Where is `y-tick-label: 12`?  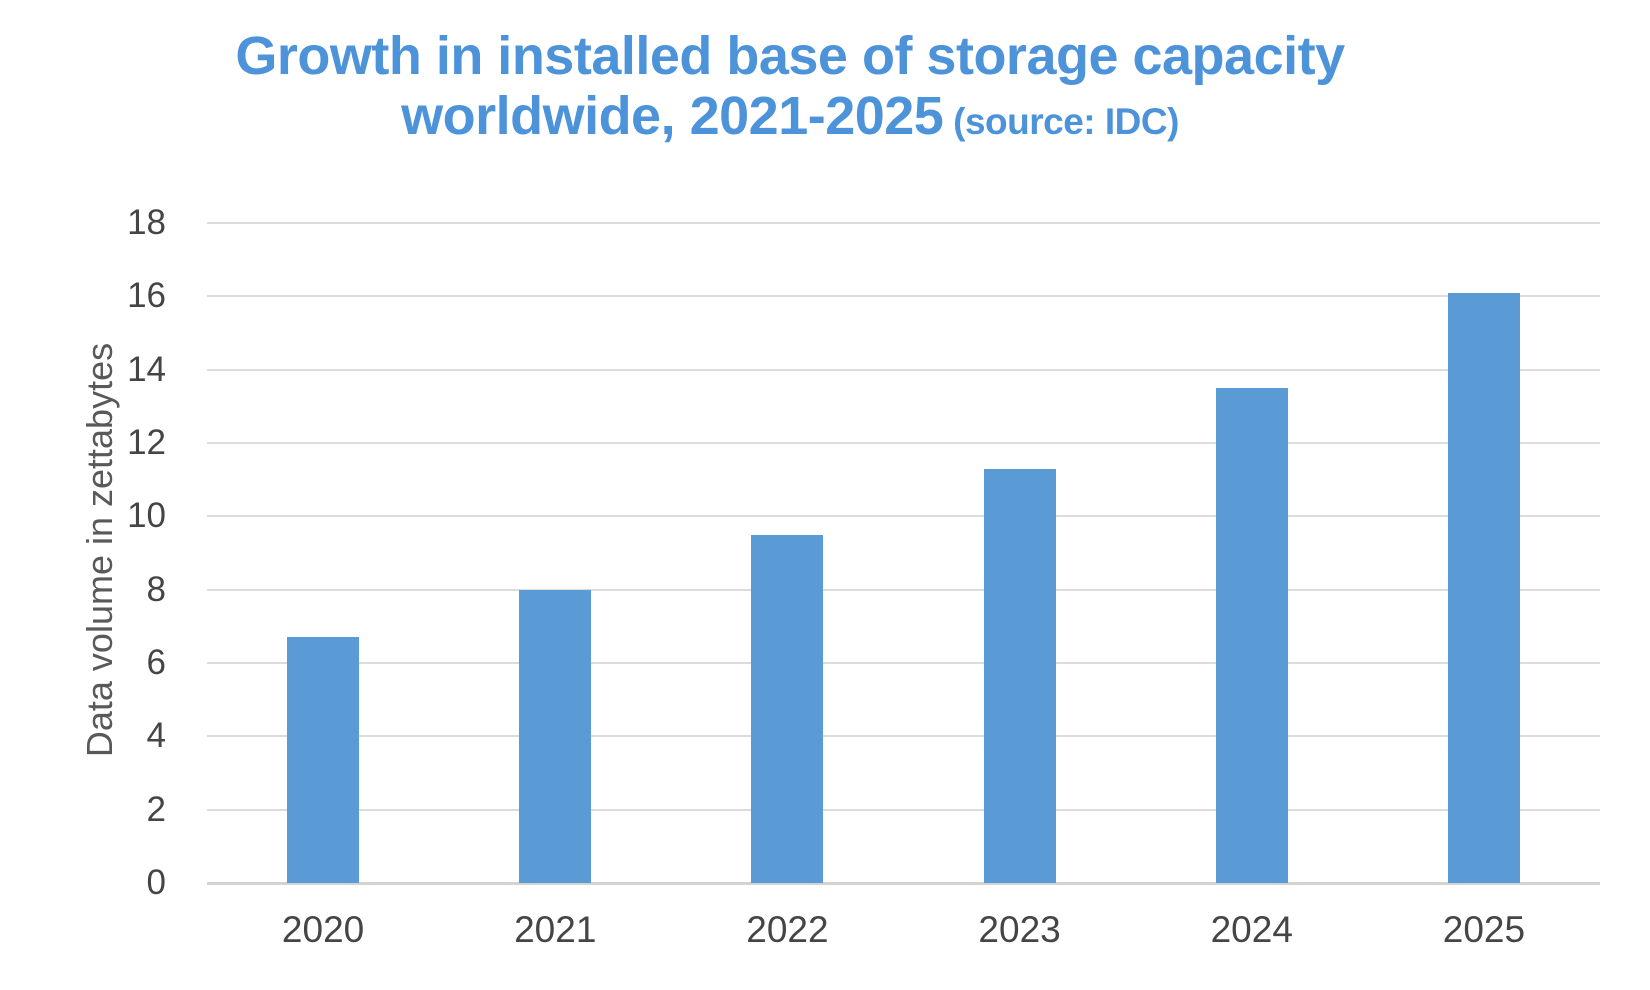
y-tick-label: 12 is located at coordinates (146, 442).